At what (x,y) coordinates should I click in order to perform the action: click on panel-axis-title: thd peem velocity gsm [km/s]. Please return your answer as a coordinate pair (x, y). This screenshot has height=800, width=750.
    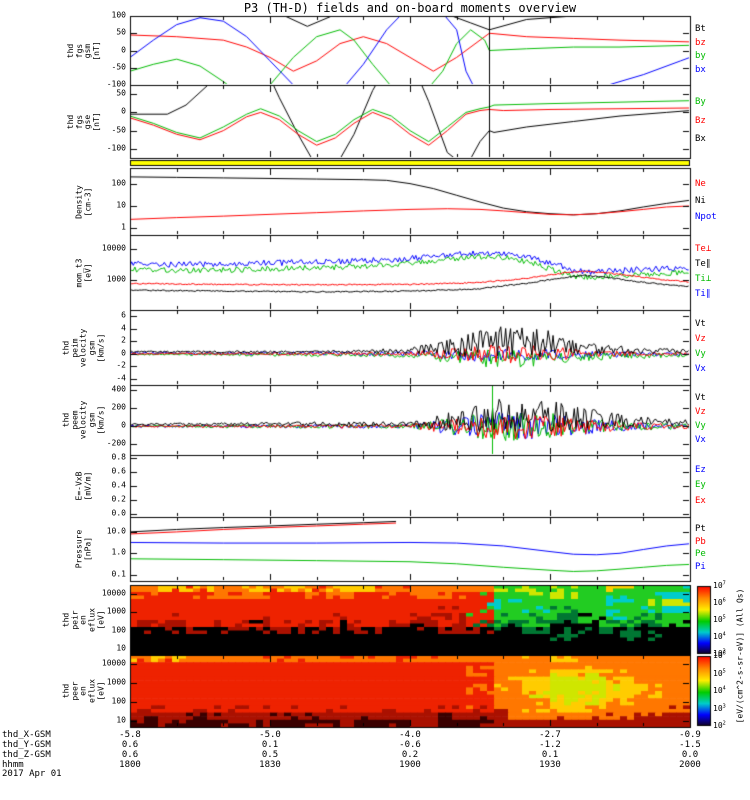
    Looking at the image, I should click on (83, 420).